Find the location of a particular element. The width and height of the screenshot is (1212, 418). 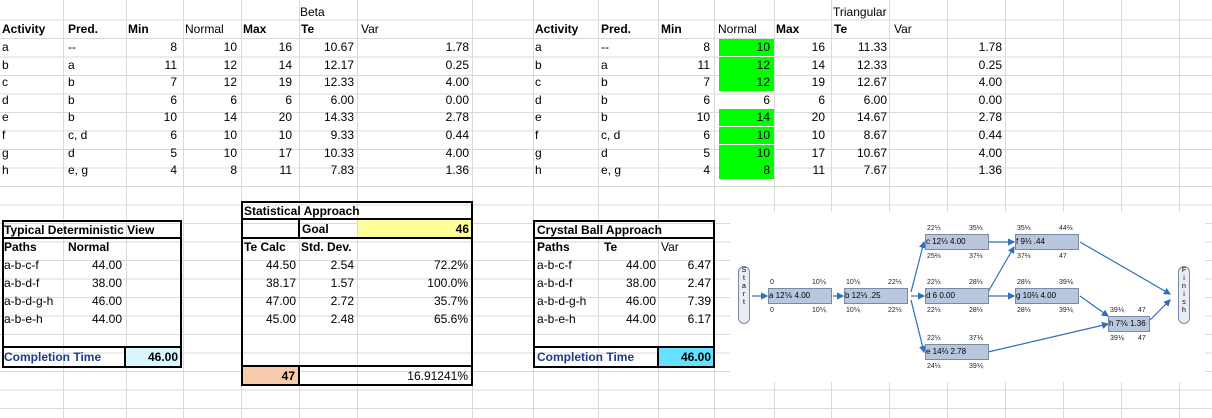

stat-tecalc: 45.00 is located at coordinates (280, 319).